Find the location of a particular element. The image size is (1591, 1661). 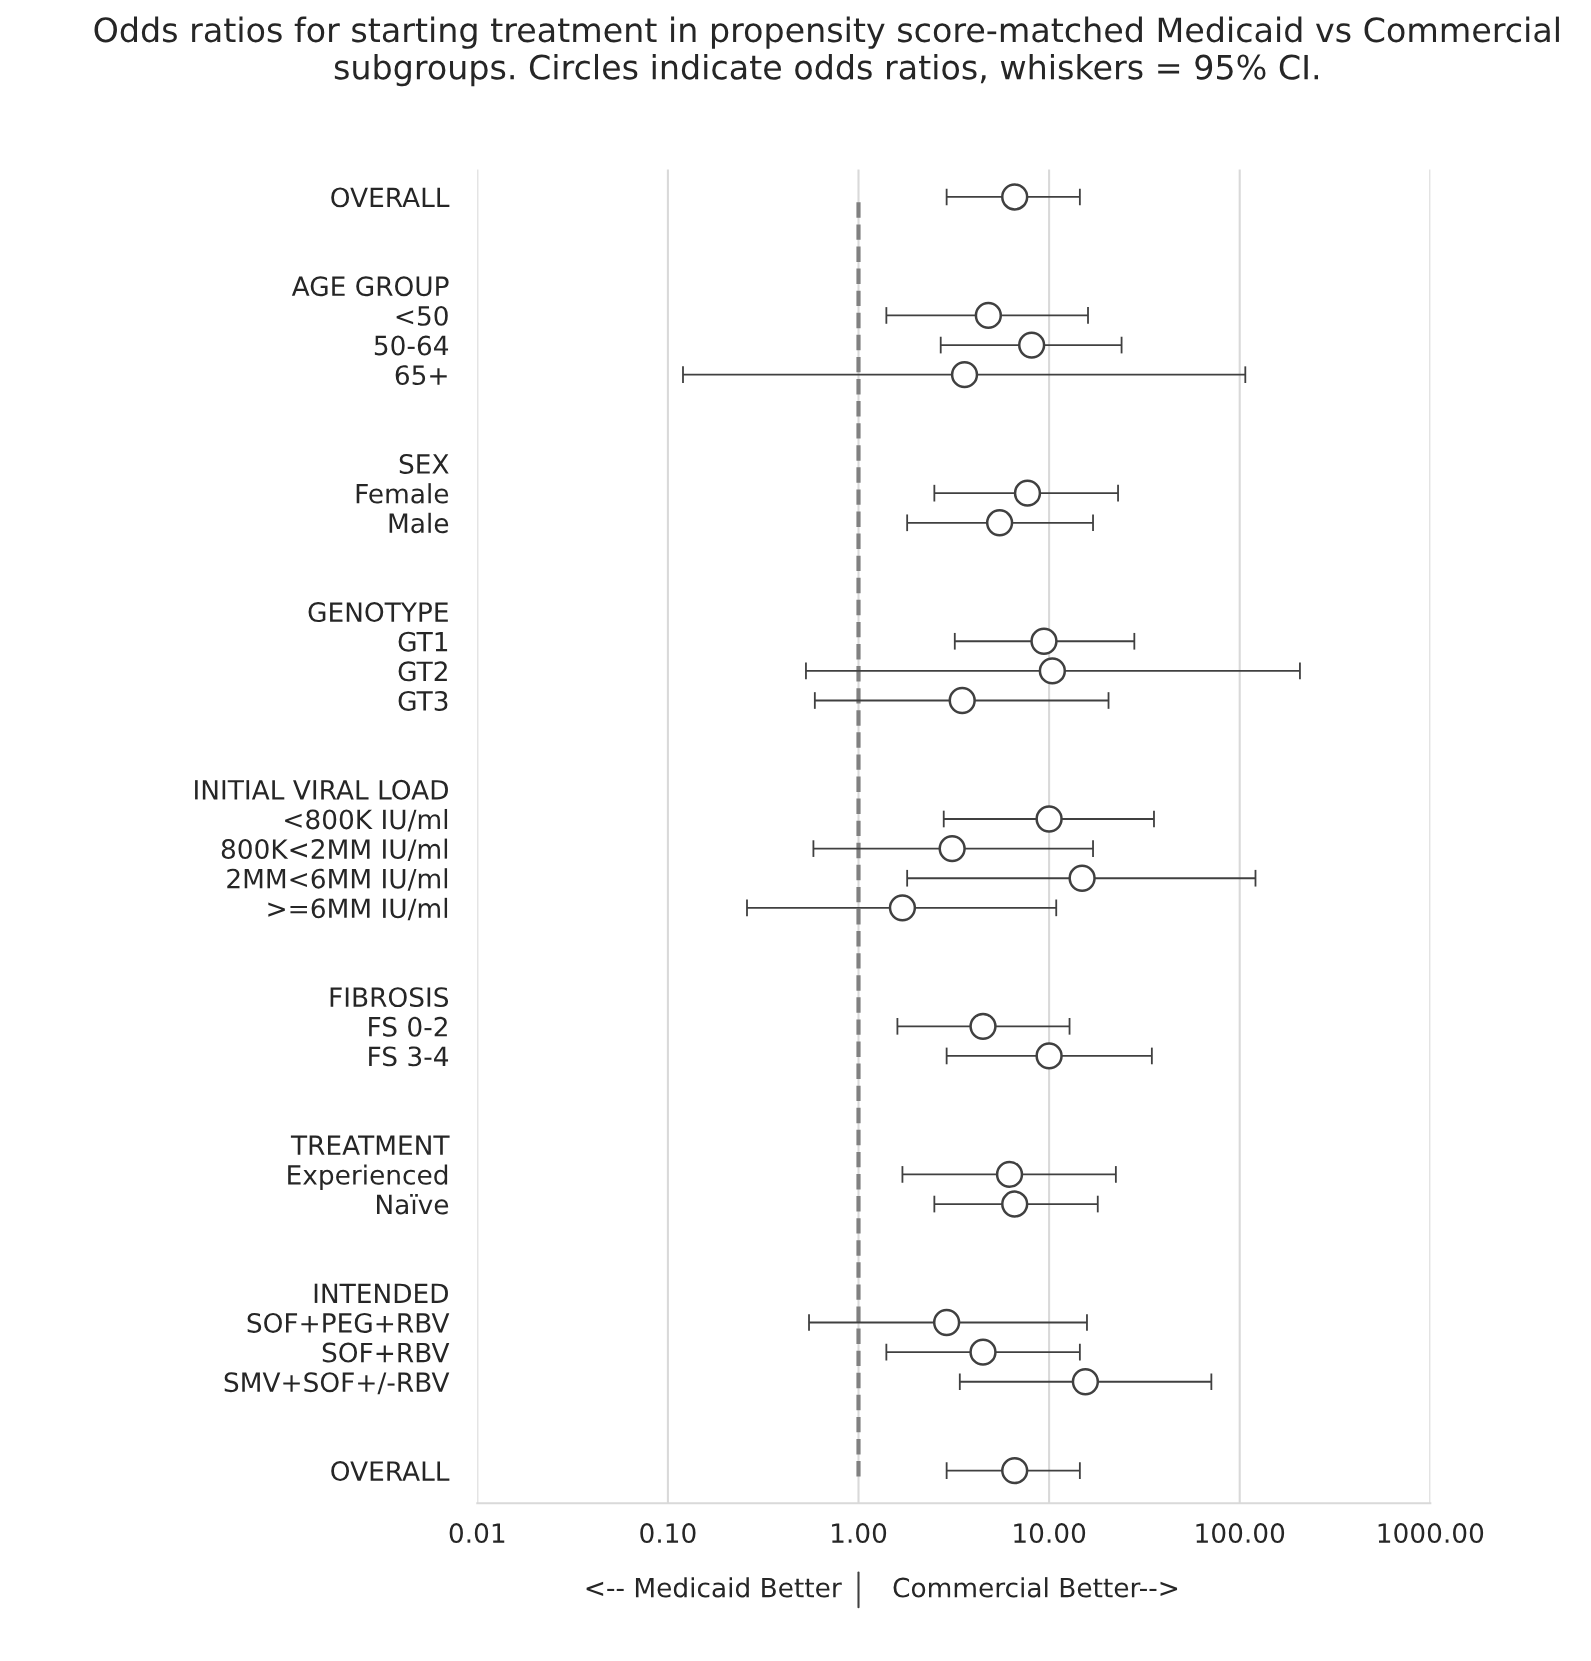

y-tick-label: SMV+SOF+/-RBV is located at coordinates (337, 1383).